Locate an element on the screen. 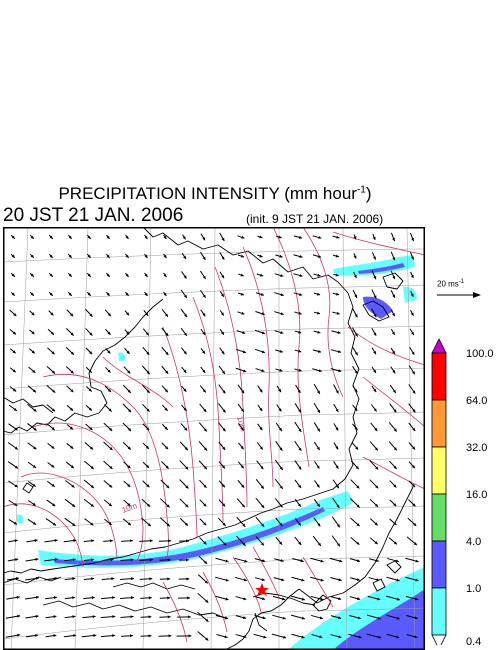 The width and height of the screenshot is (500, 650). precip-band-medium is located at coordinates (189, 536).